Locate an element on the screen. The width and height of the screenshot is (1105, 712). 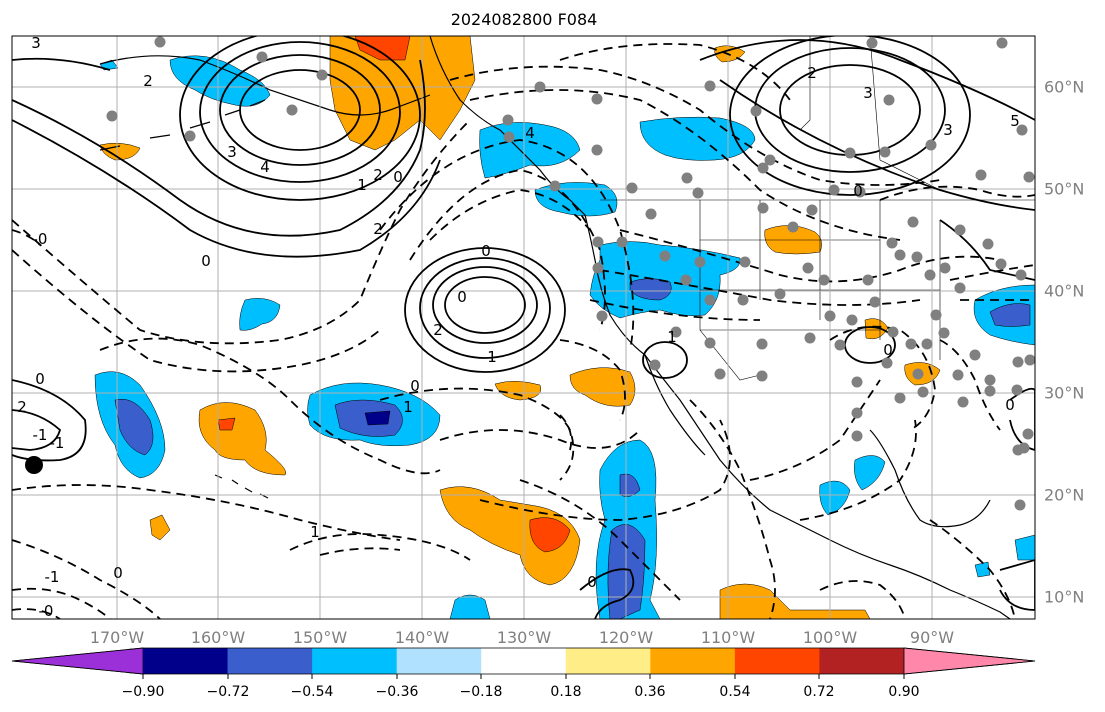
colorbar is located at coordinates (523, 663).